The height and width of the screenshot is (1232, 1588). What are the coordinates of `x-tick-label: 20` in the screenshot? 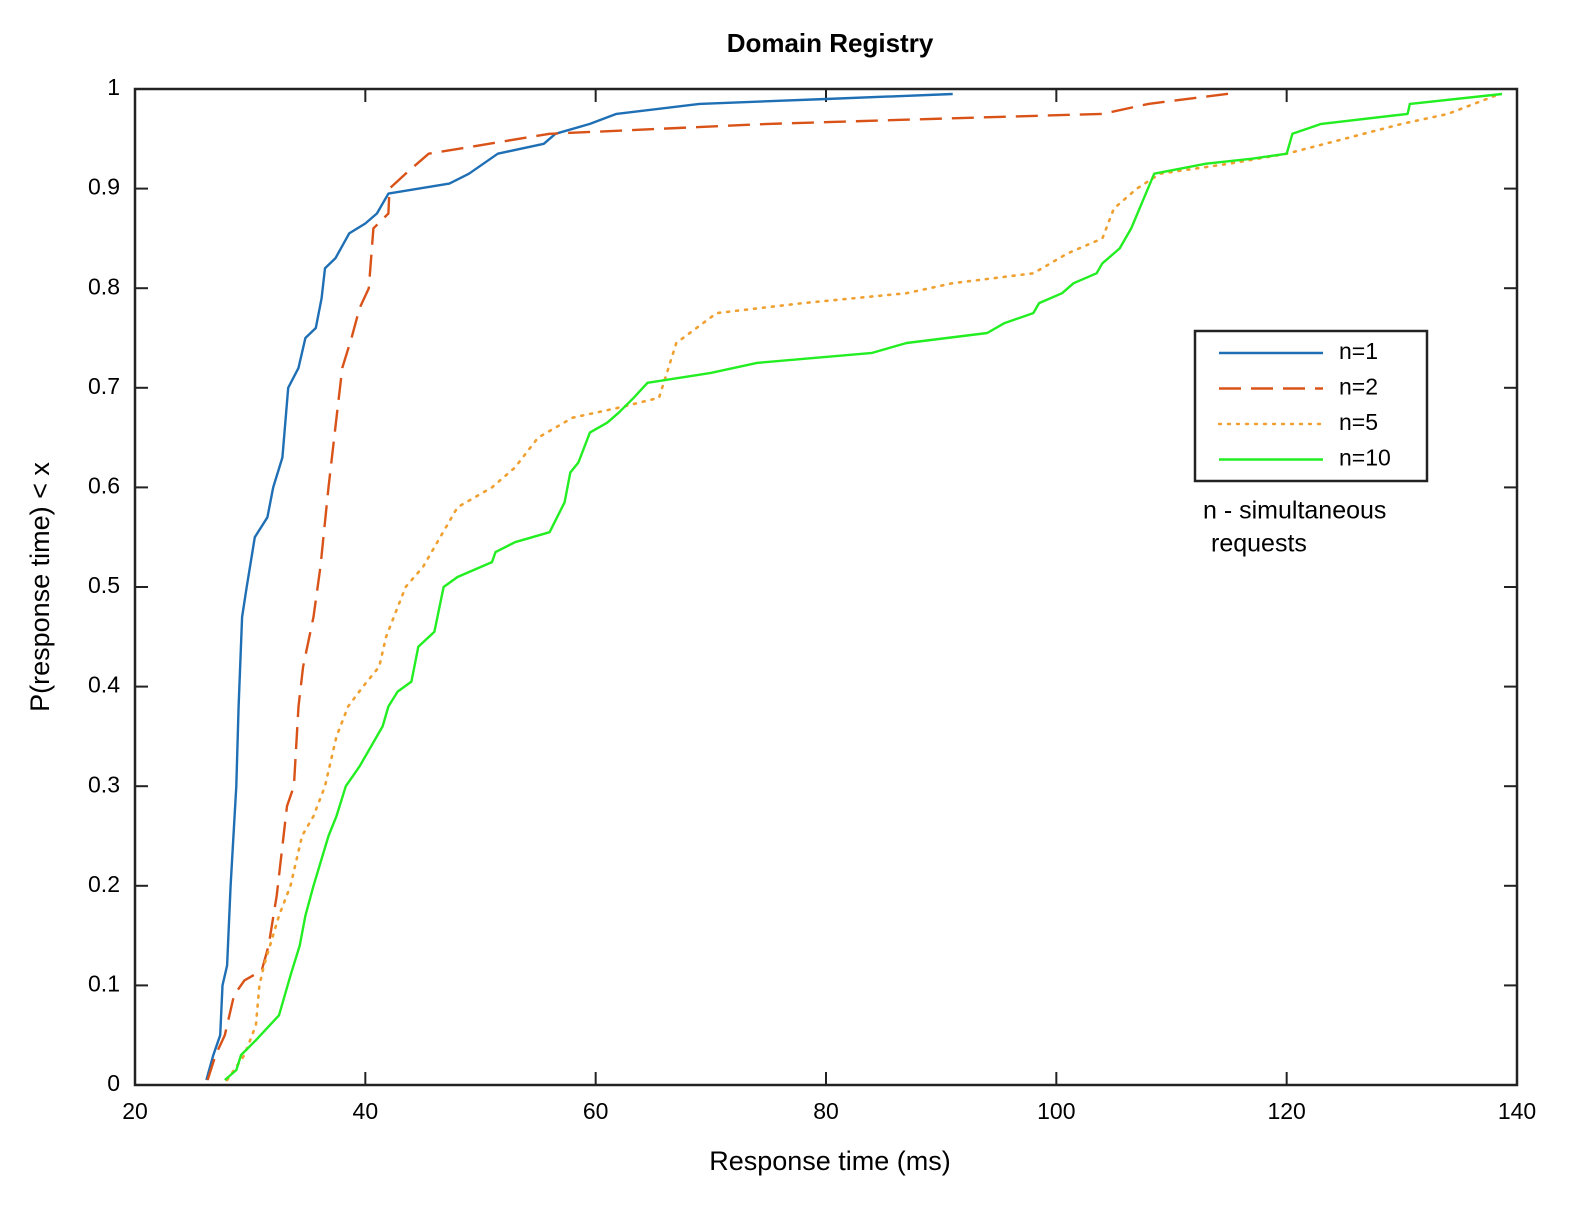 It's located at (135, 1111).